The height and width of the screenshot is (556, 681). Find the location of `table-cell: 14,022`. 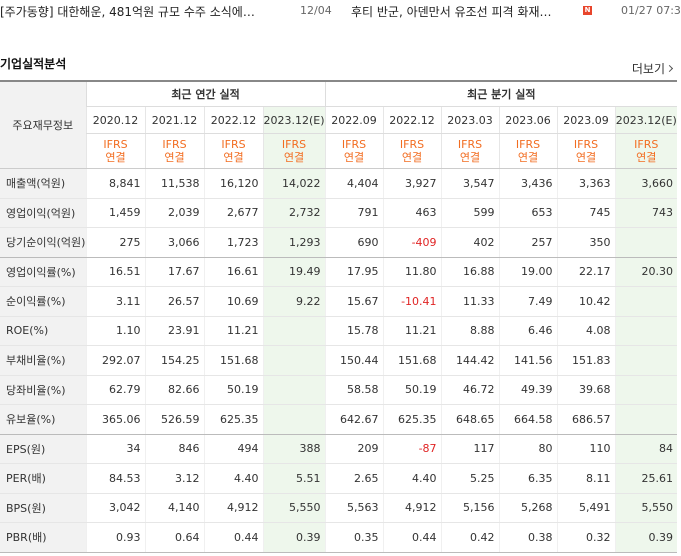

table-cell: 14,022 is located at coordinates (294, 183).